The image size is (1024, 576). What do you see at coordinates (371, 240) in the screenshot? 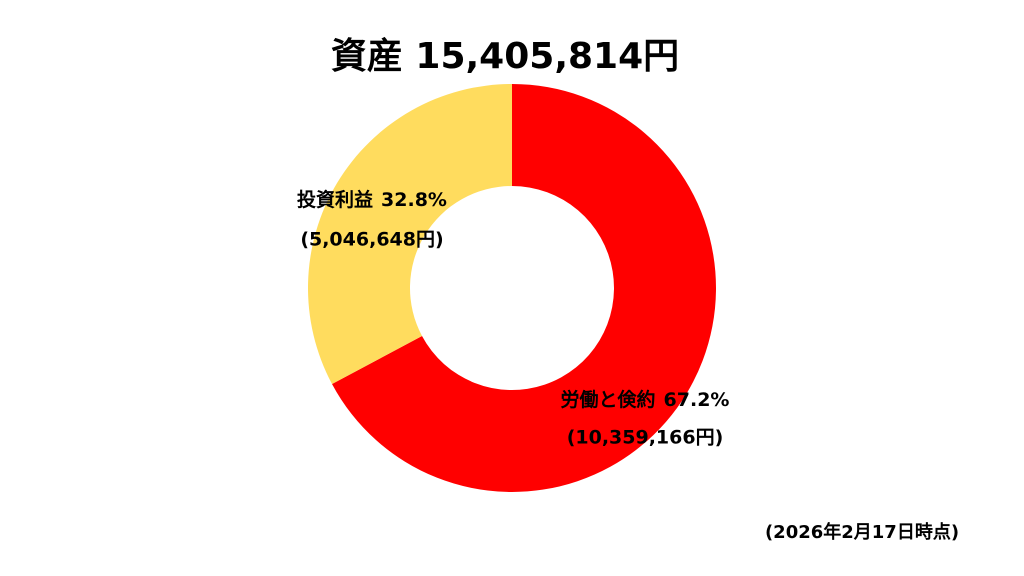
I see `amount-label: (5,046,648円)` at bounding box center [371, 240].